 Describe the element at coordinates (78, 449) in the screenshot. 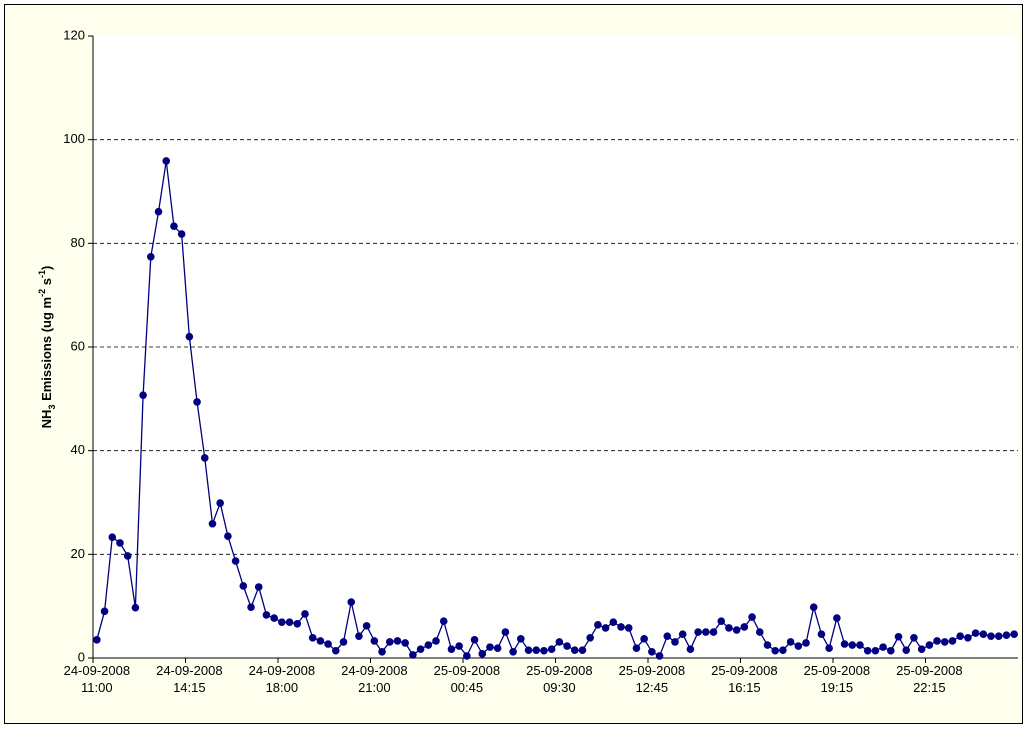

I see `y-tick-label: 40` at that location.